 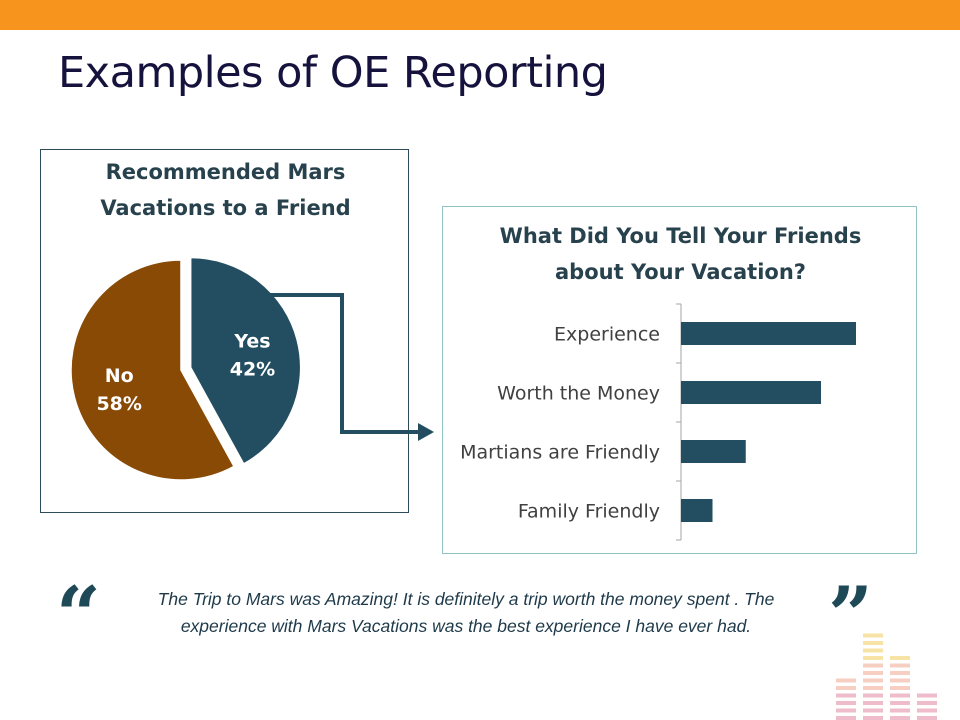 I want to click on pie-value-label-no: 58%, so click(x=118, y=404).